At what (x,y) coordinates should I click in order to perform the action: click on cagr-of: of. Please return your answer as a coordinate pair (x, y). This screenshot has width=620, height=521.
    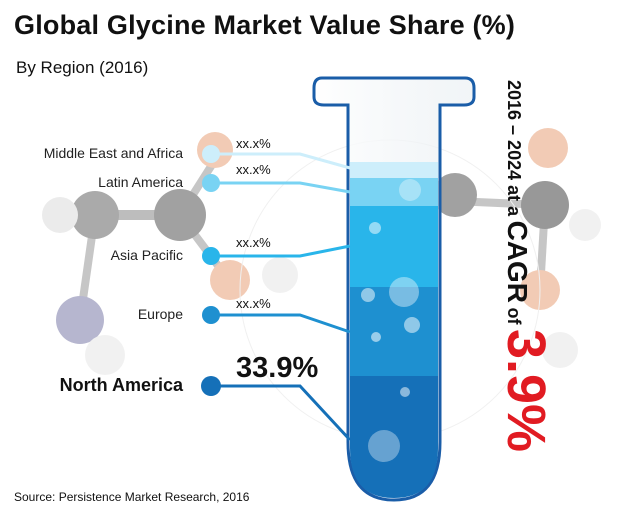
    Looking at the image, I should click on (514, 316).